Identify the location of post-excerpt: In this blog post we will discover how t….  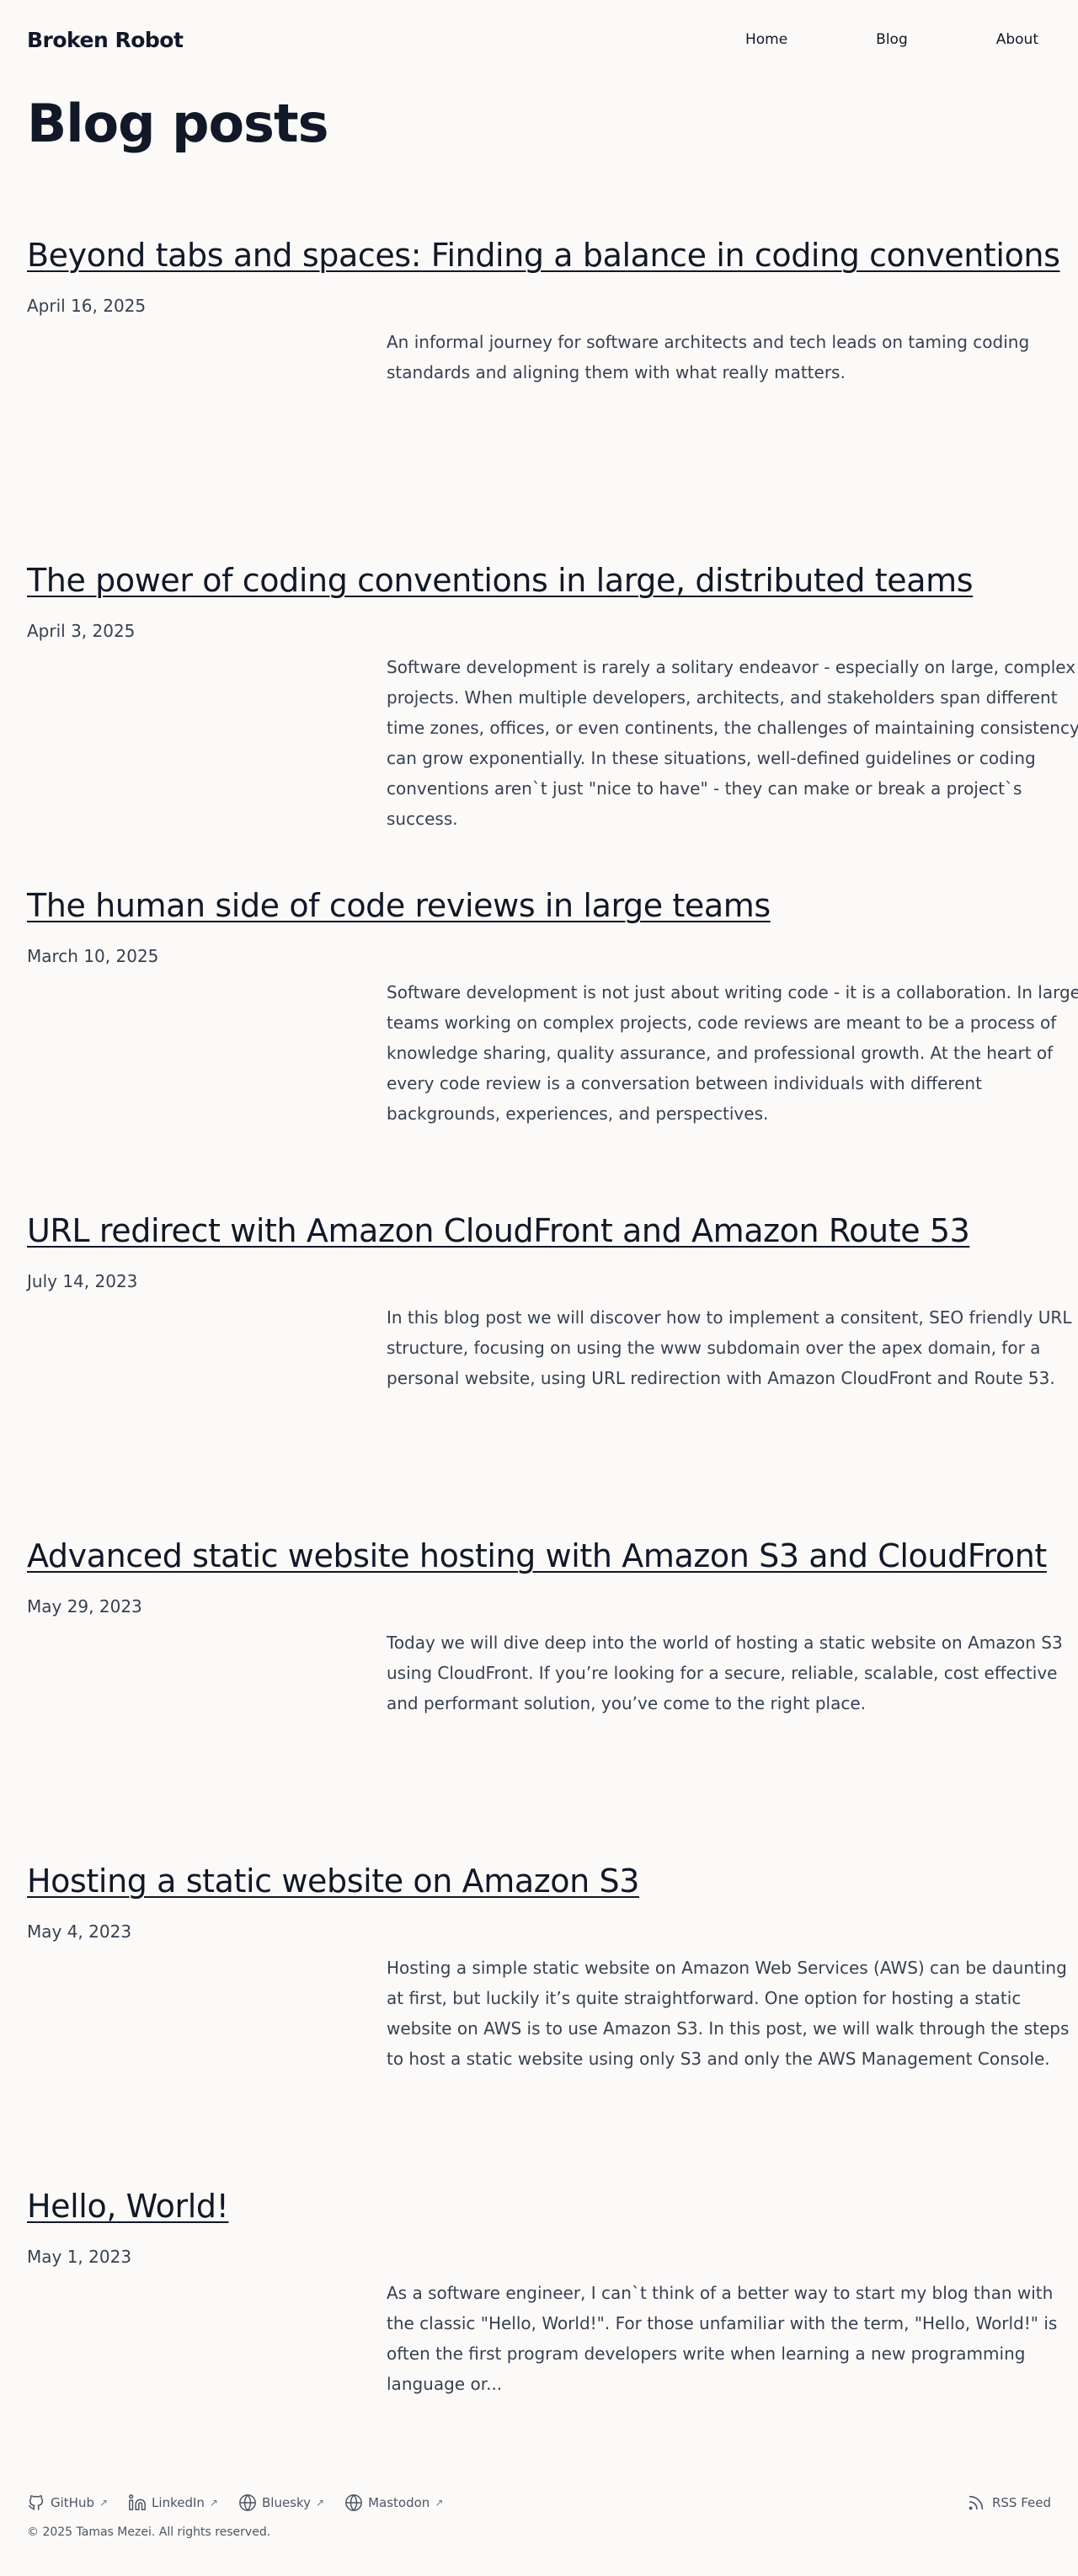
(729, 1347).